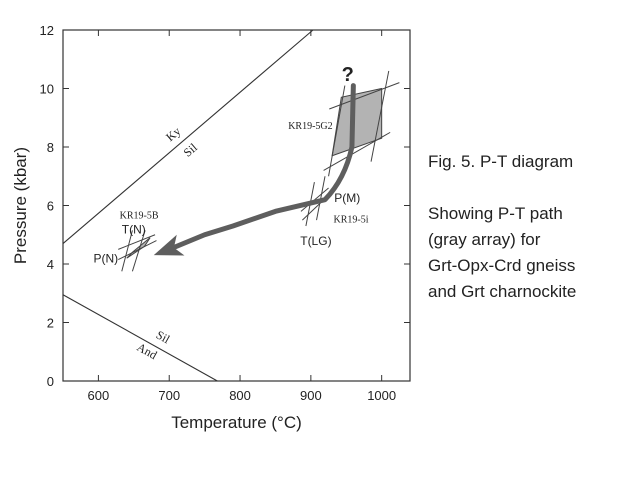  What do you see at coordinates (484, 239) in the screenshot?
I see `figure-caption-line-2: (gray array) for` at bounding box center [484, 239].